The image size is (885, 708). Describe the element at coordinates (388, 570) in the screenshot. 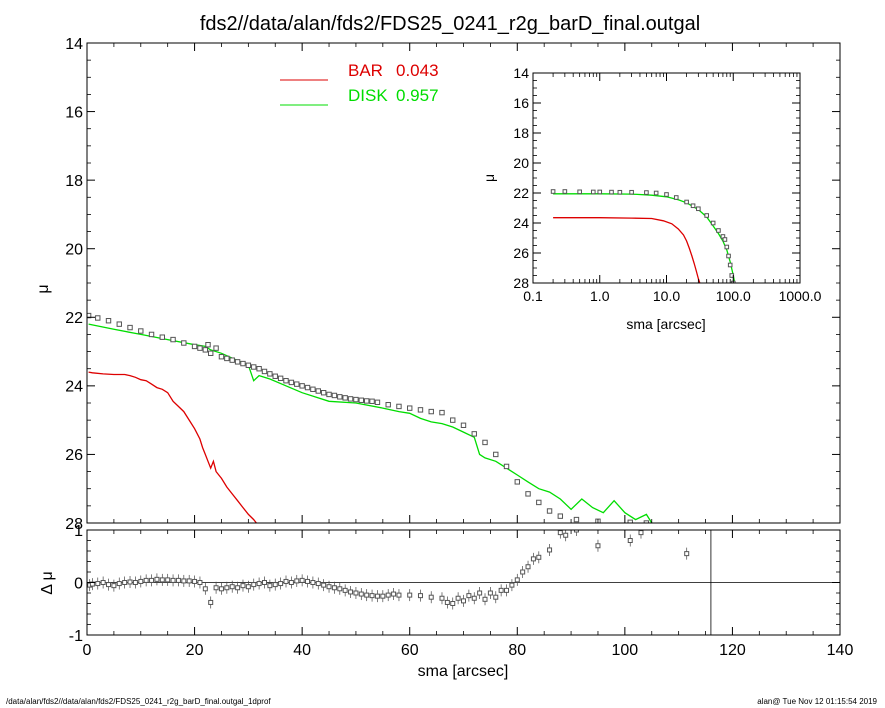

I see `data-points-residual` at that location.